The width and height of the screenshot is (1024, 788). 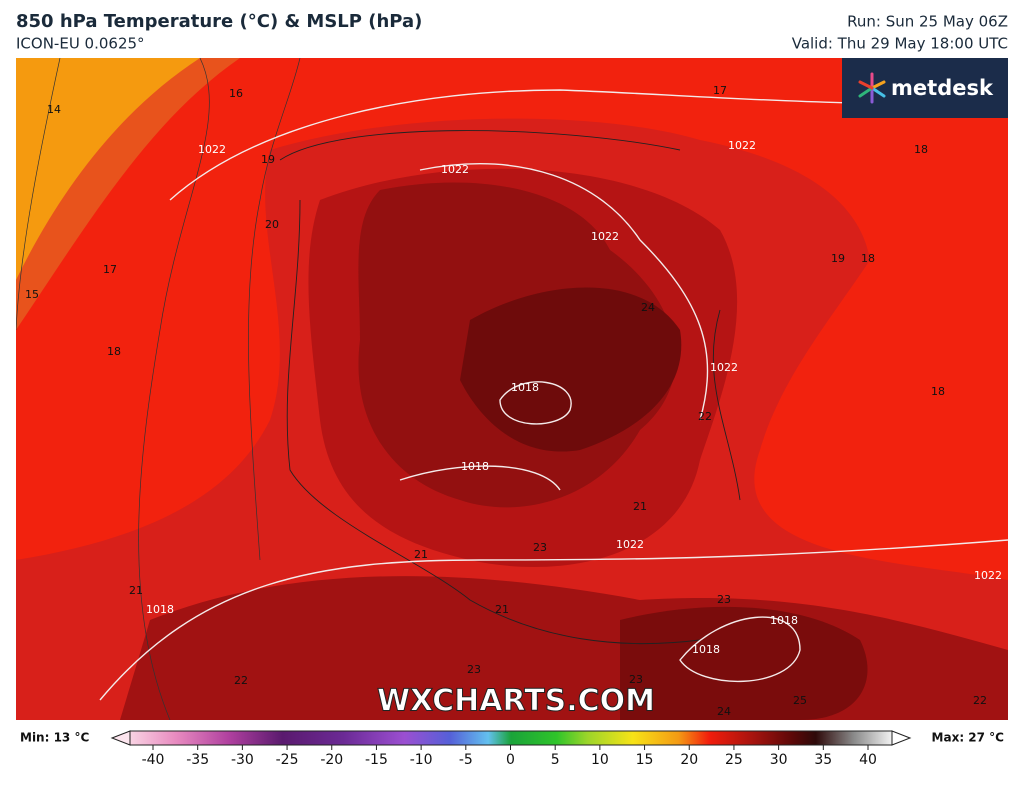 I want to click on colorbar-tick-label: 20, so click(x=689, y=760).